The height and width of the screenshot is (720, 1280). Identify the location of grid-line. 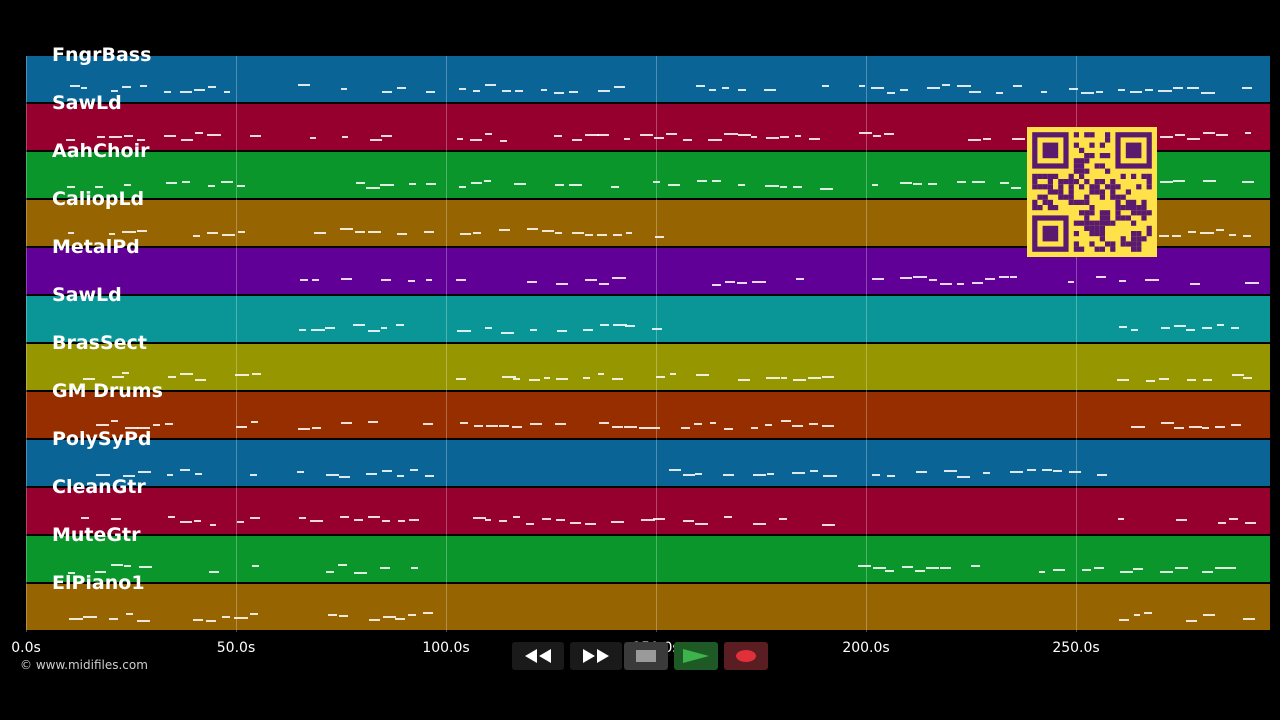
(236, 344).